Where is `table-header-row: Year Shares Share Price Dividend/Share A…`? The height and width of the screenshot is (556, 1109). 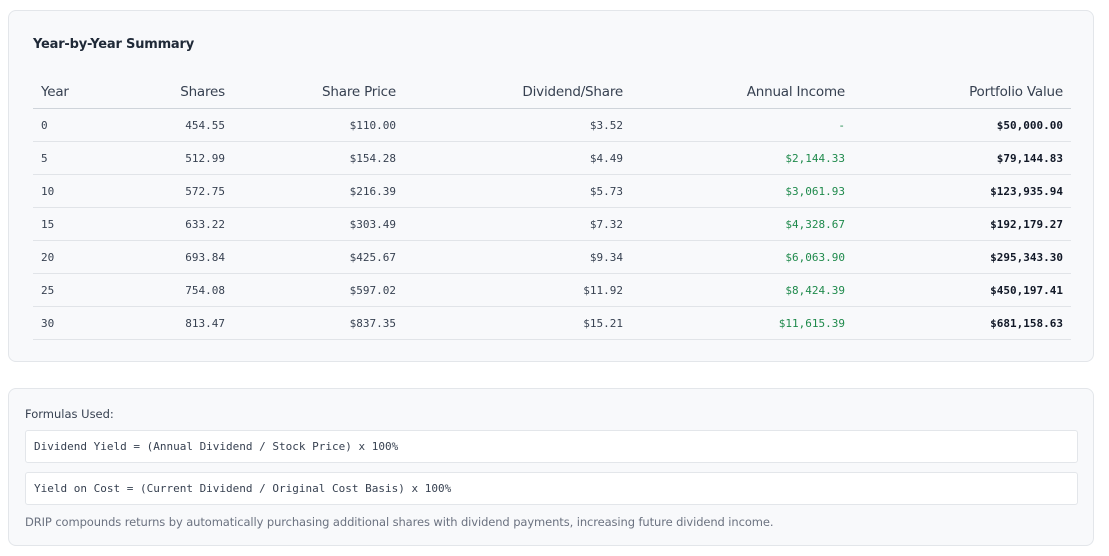 table-header-row: Year Shares Share Price Dividend/Share A… is located at coordinates (552, 92).